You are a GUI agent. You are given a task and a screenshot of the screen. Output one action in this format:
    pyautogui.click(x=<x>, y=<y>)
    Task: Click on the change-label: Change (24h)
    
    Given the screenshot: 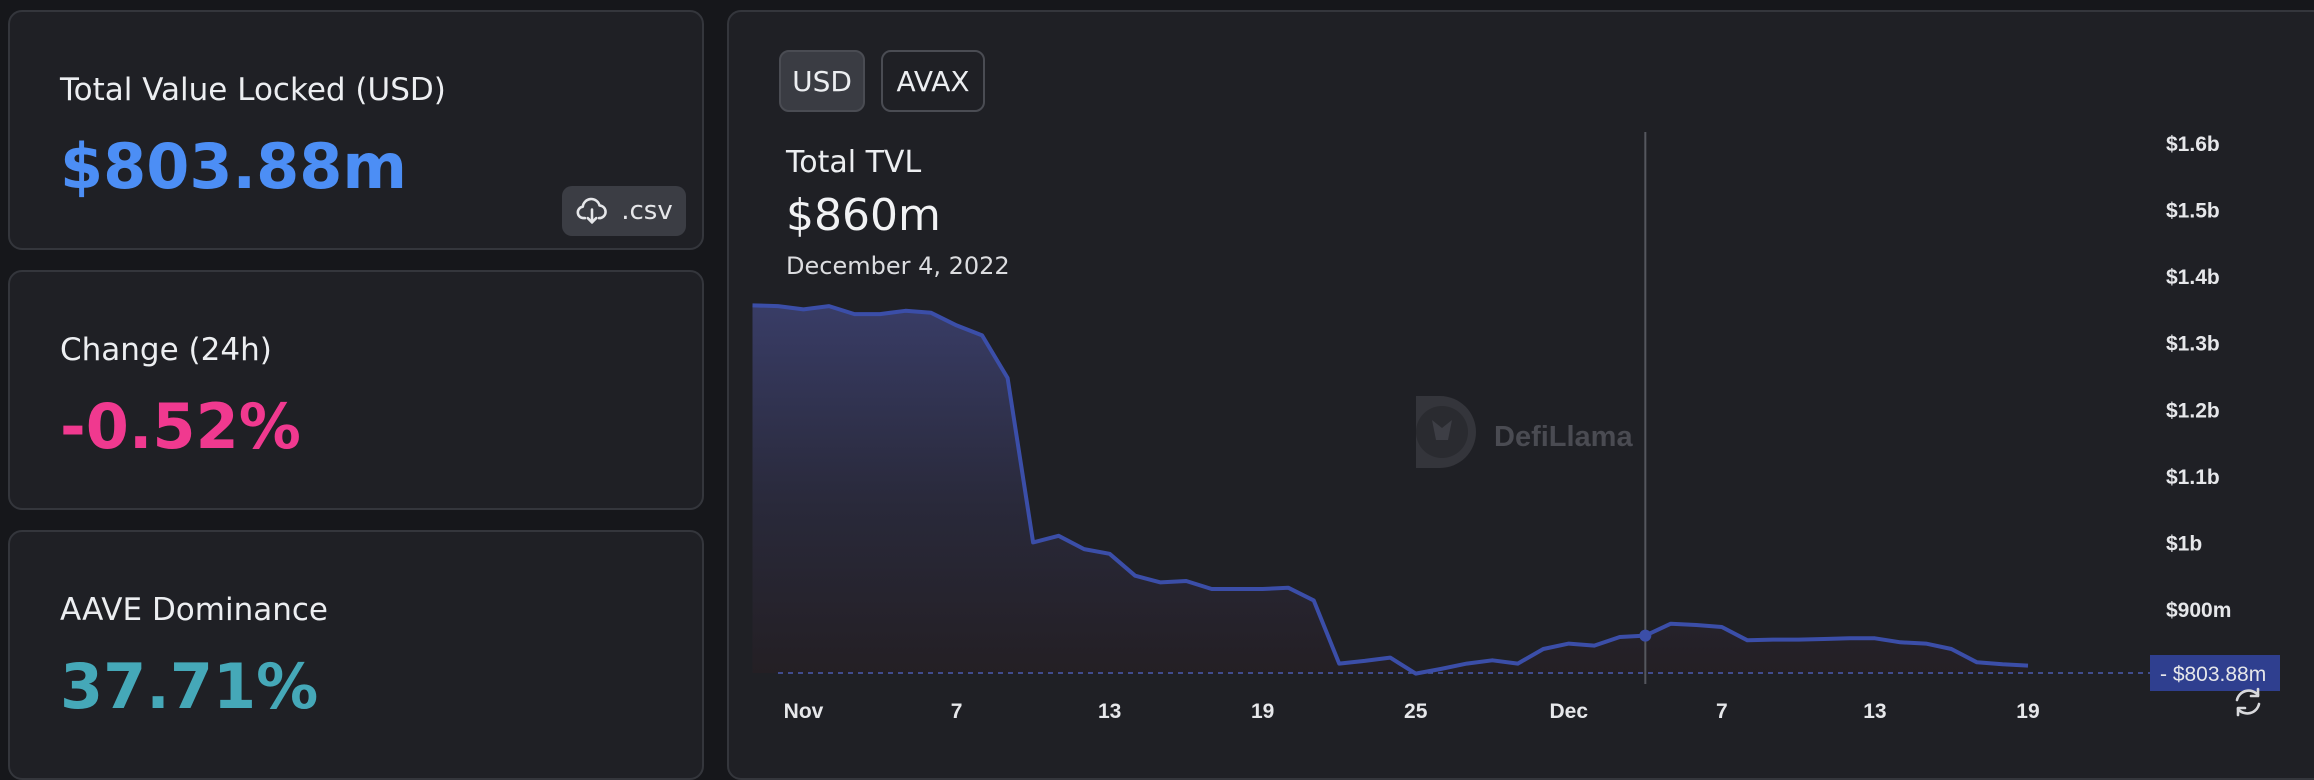 What is the action you would take?
    pyautogui.click(x=166, y=350)
    